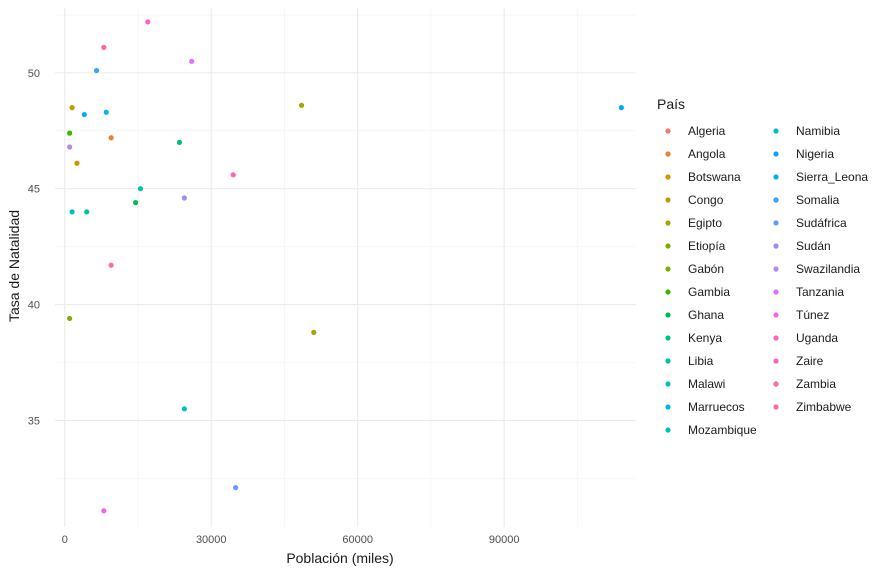  I want to click on x-tick-label: 30000, so click(211, 540).